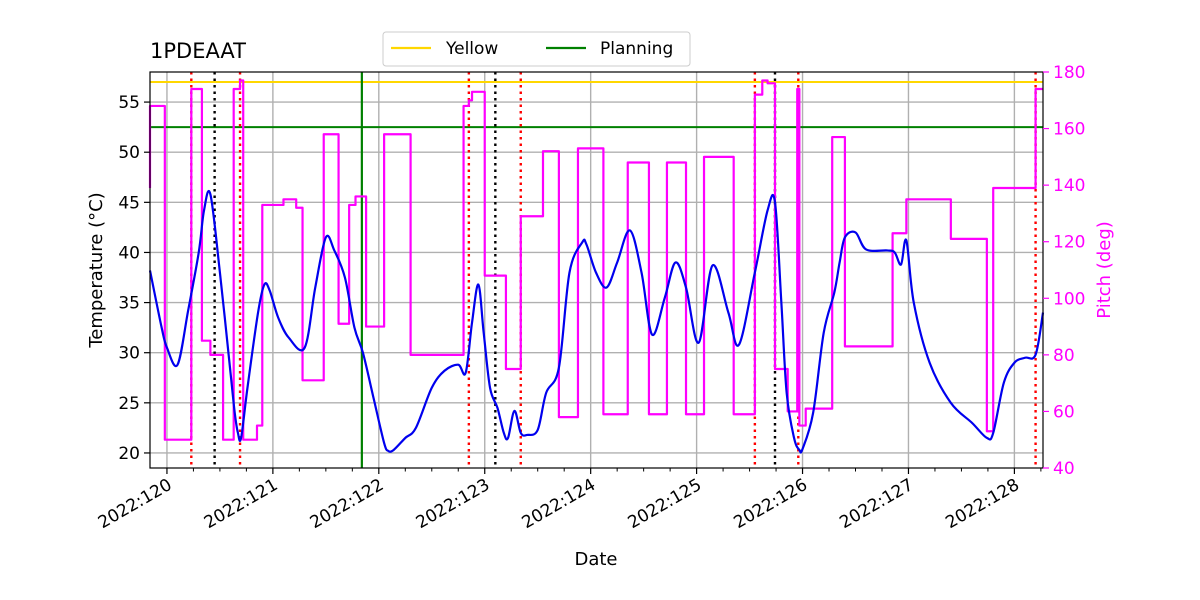 The width and height of the screenshot is (1200, 600). What do you see at coordinates (1064, 469) in the screenshot?
I see `y-right-tick-label-0: 40` at bounding box center [1064, 469].